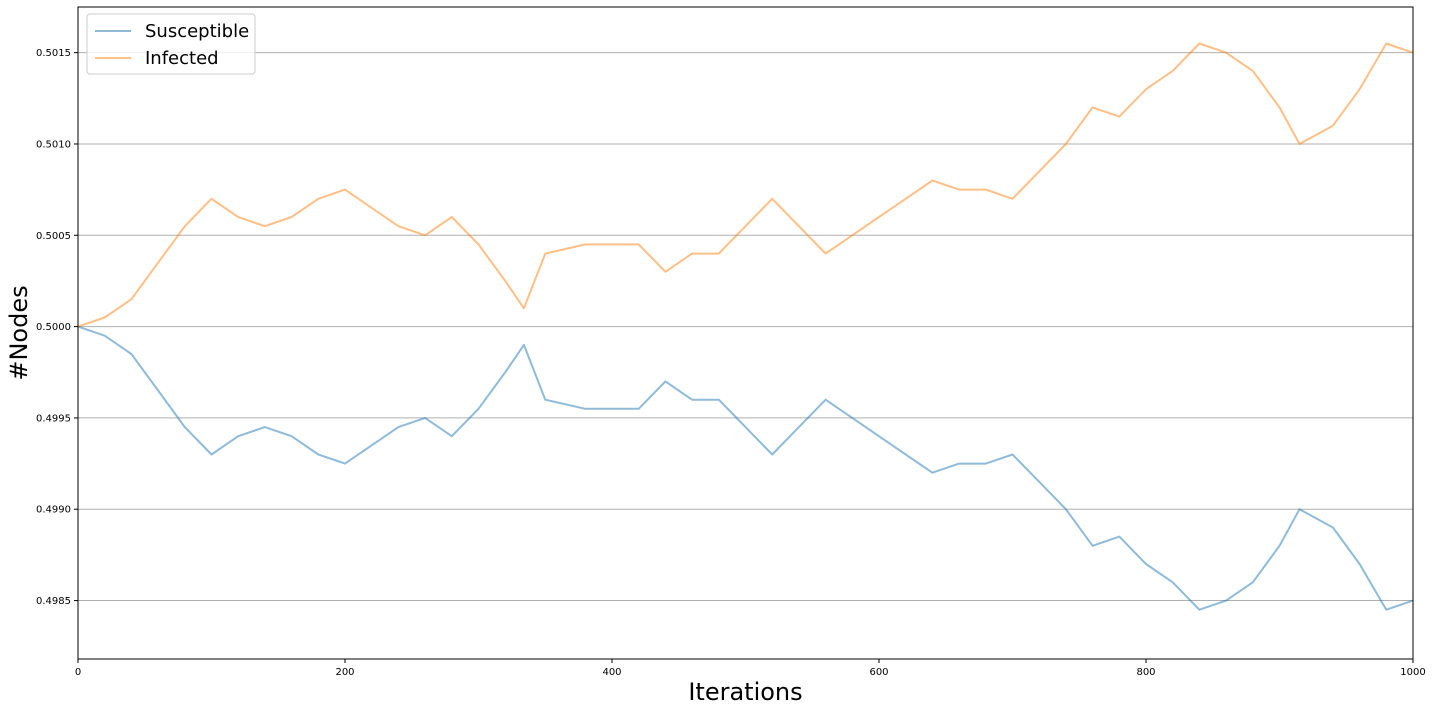 This screenshot has height=712, width=1432. What do you see at coordinates (171, 44) in the screenshot?
I see `legend: Susceptible Infected` at bounding box center [171, 44].